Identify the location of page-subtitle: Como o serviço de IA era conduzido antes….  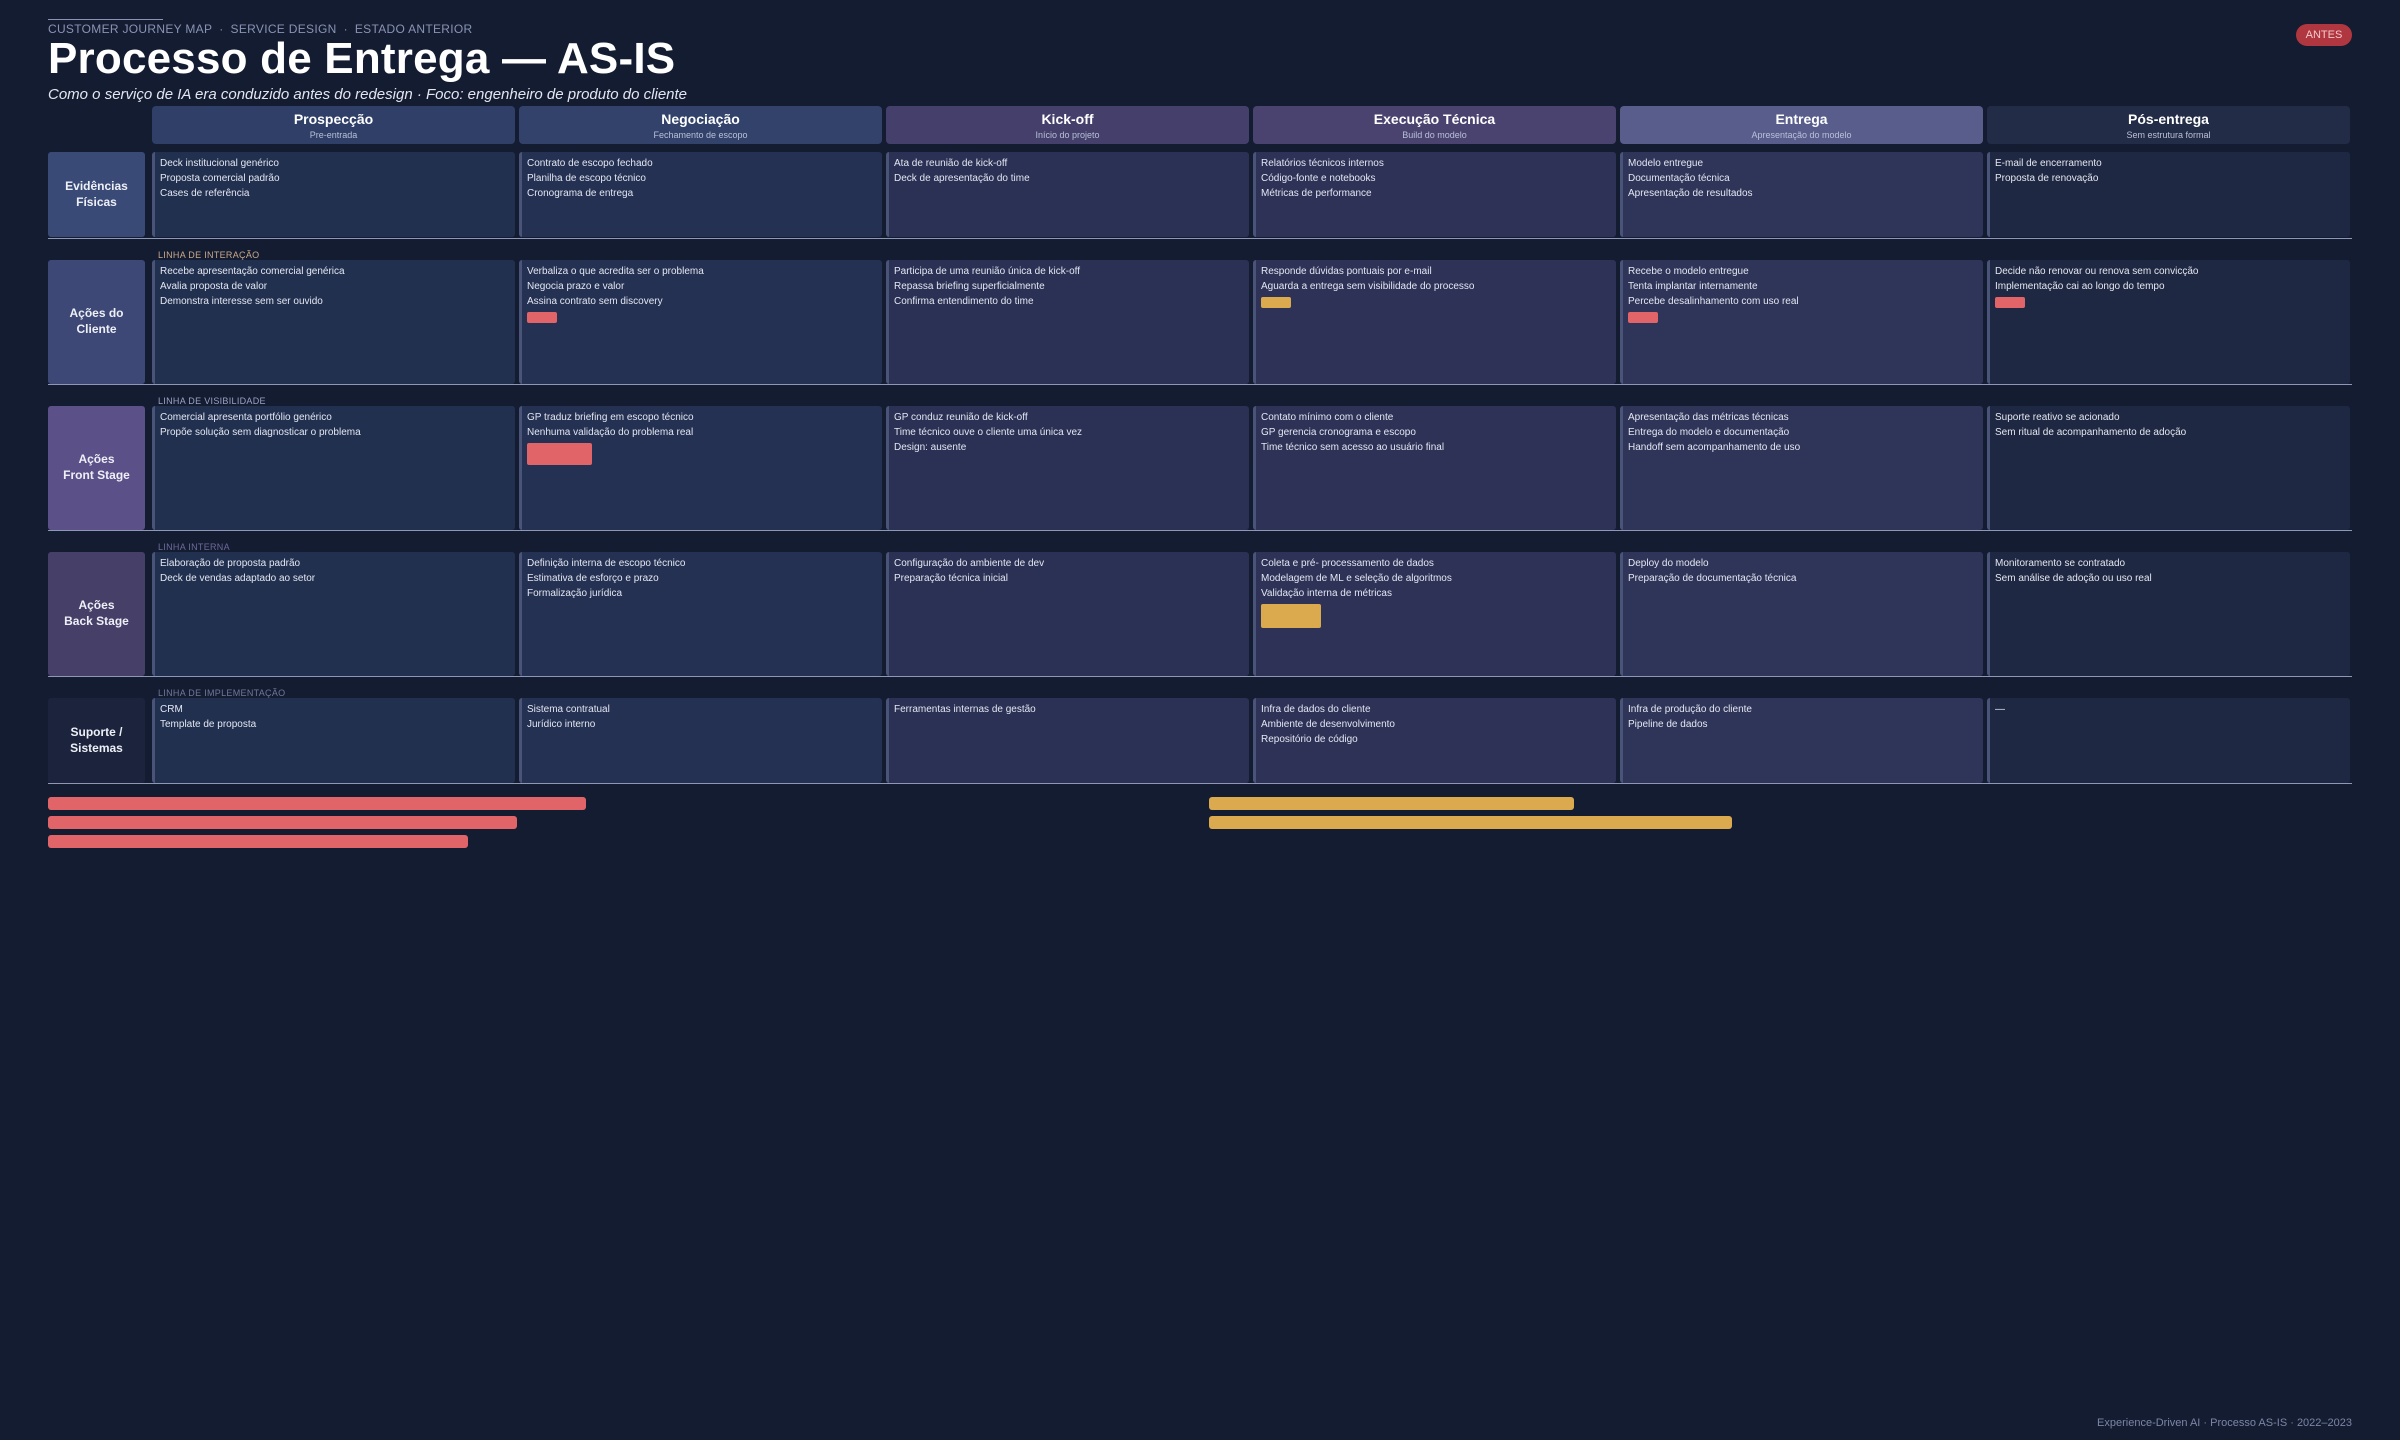
(368, 94).